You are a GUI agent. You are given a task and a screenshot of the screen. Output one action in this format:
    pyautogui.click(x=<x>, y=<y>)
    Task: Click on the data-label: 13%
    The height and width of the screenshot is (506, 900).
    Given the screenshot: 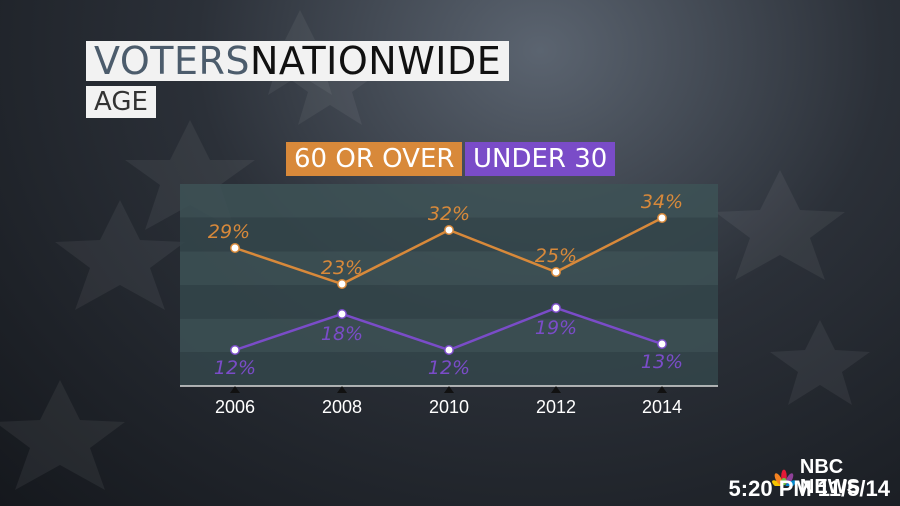 What is the action you would take?
    pyautogui.click(x=662, y=362)
    